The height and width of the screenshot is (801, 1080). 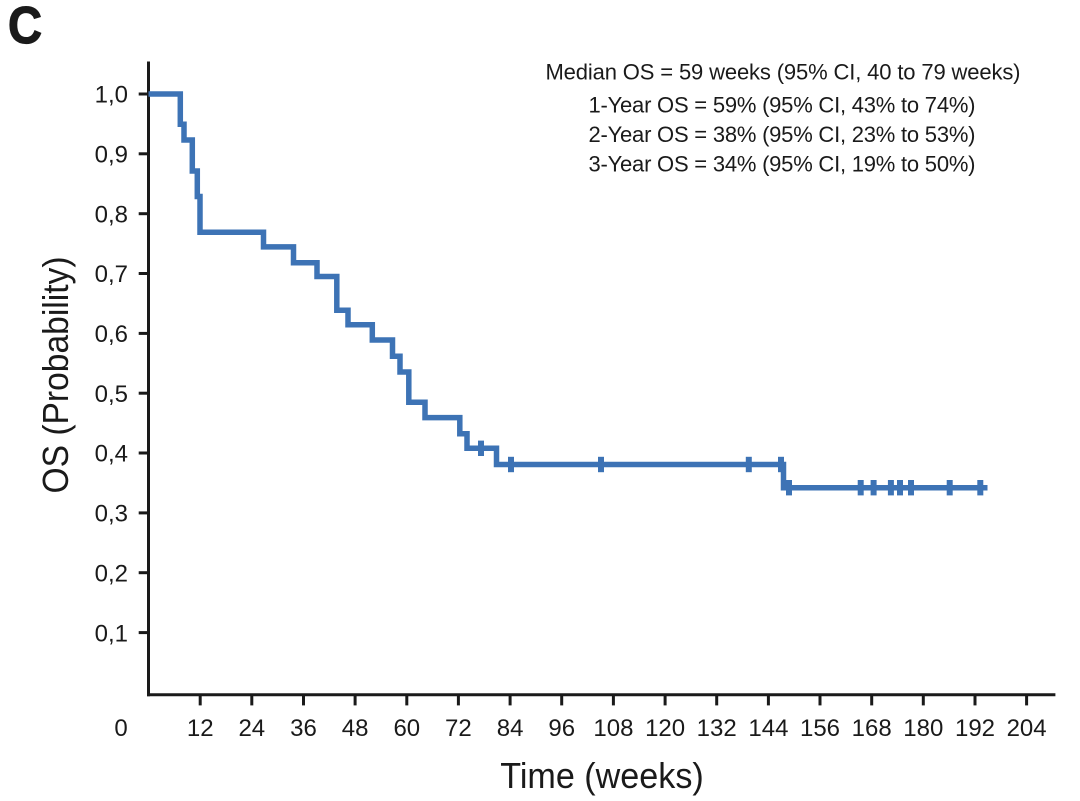 I want to click on svg-text: 144, so click(x=768, y=728).